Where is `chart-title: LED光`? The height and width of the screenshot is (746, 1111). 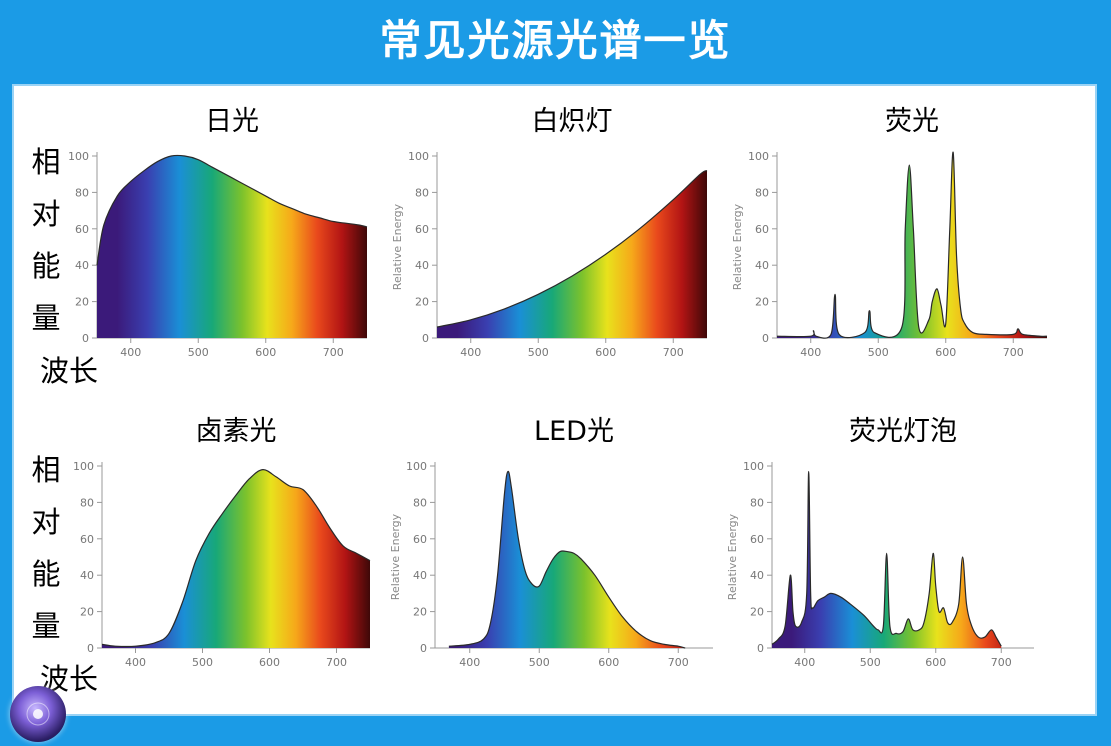 chart-title: LED光 is located at coordinates (574, 431).